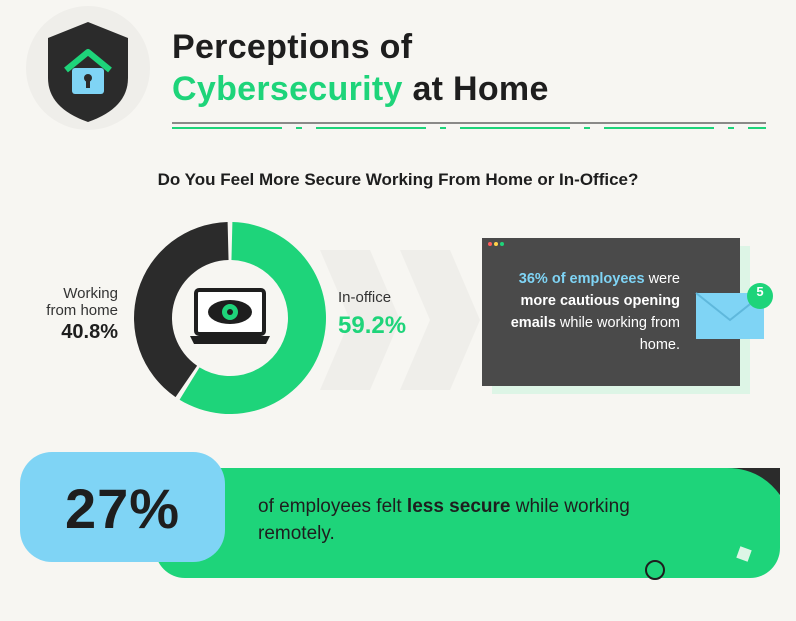  I want to click on title: Cybersecurity at Home, so click(360, 89).